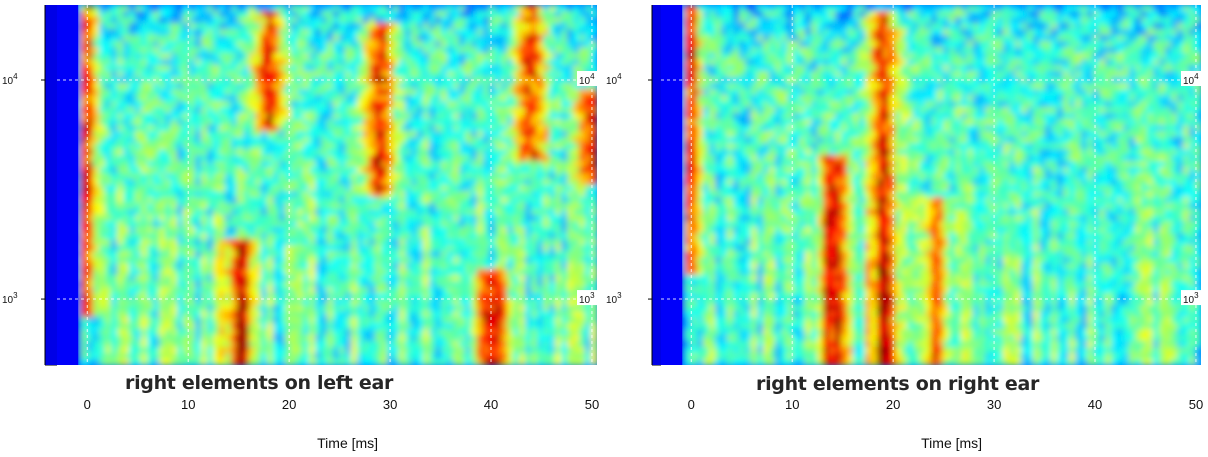 The height and width of the screenshot is (457, 1208). What do you see at coordinates (259, 383) in the screenshot?
I see `panel-caption: right elements on left ear` at bounding box center [259, 383].